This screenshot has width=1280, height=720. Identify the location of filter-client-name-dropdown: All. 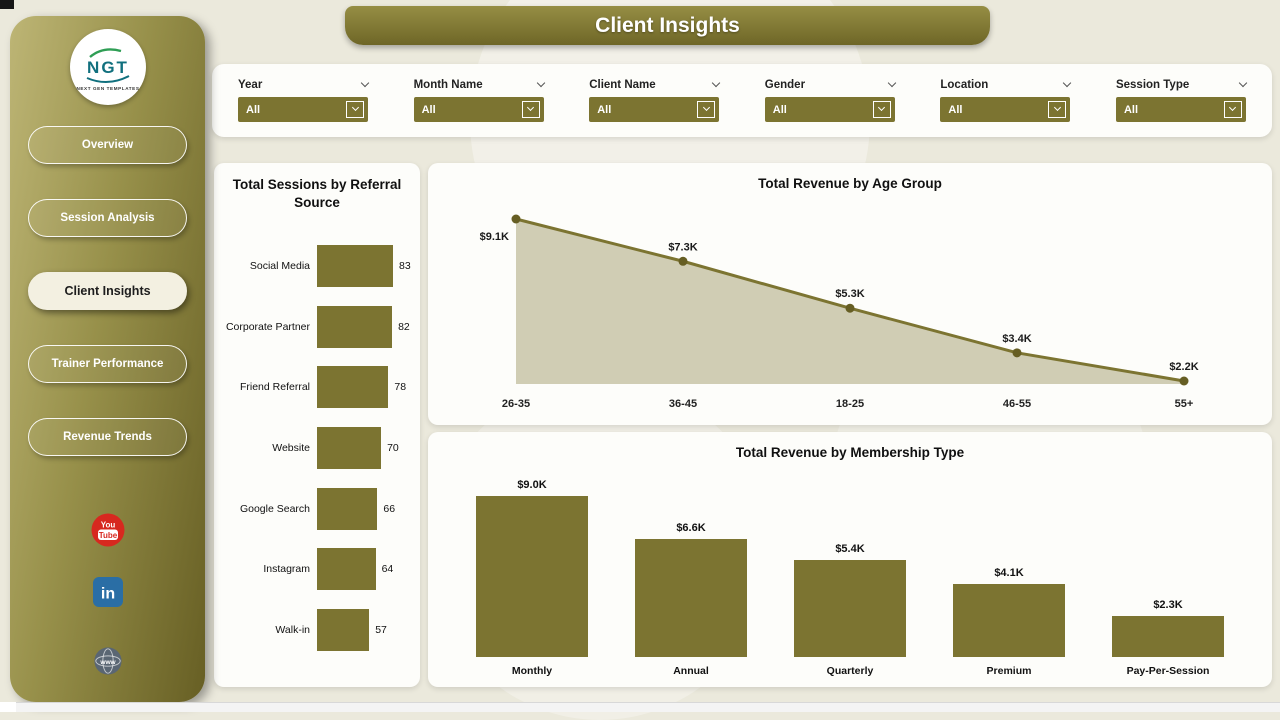
(654, 109).